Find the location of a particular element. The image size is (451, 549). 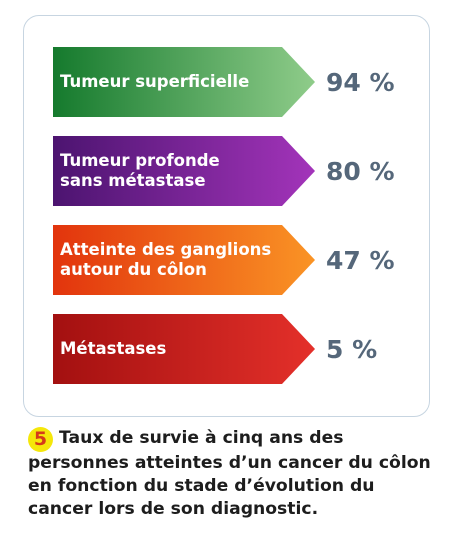

survival-rate-3: 47 % is located at coordinates (360, 260).